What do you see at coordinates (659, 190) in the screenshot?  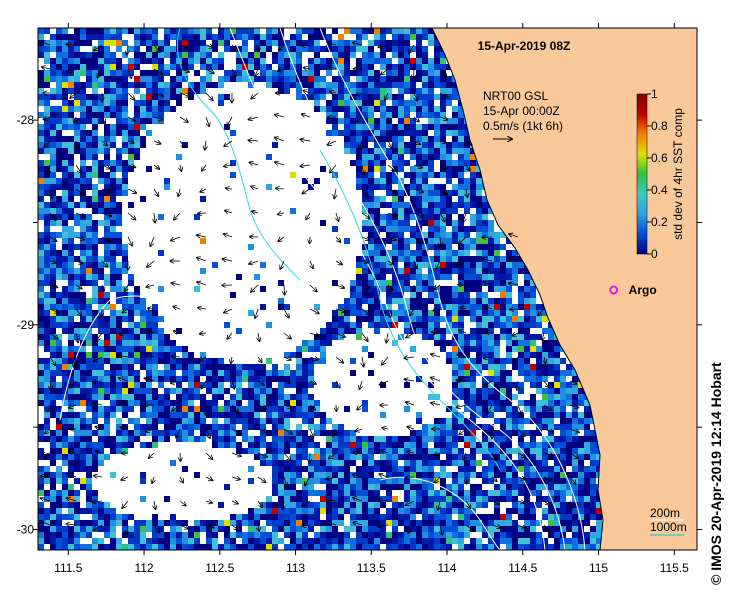 I see `colorbar-tick-label: 0.4` at bounding box center [659, 190].